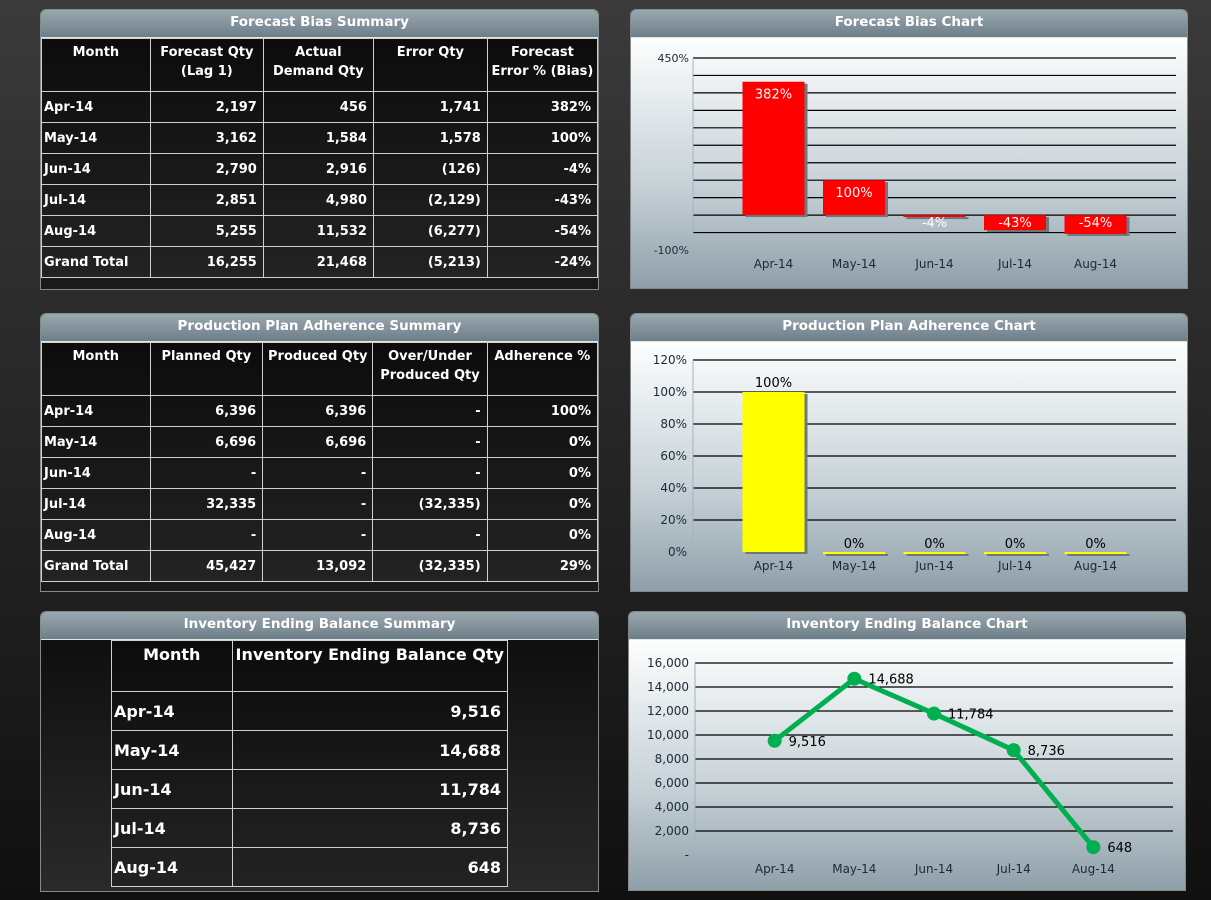  Describe the element at coordinates (933, 869) in the screenshot. I see `x-tick-label: Jun-14` at that location.